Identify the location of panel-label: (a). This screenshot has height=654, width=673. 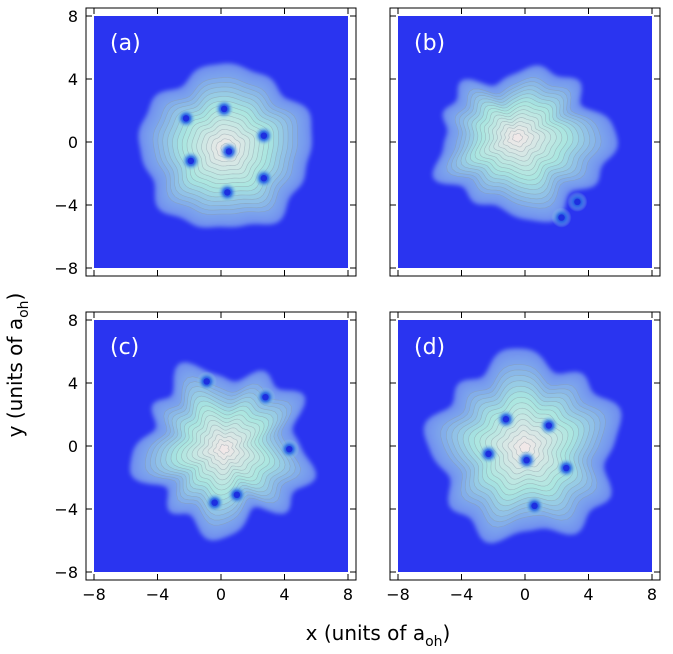
(125, 43).